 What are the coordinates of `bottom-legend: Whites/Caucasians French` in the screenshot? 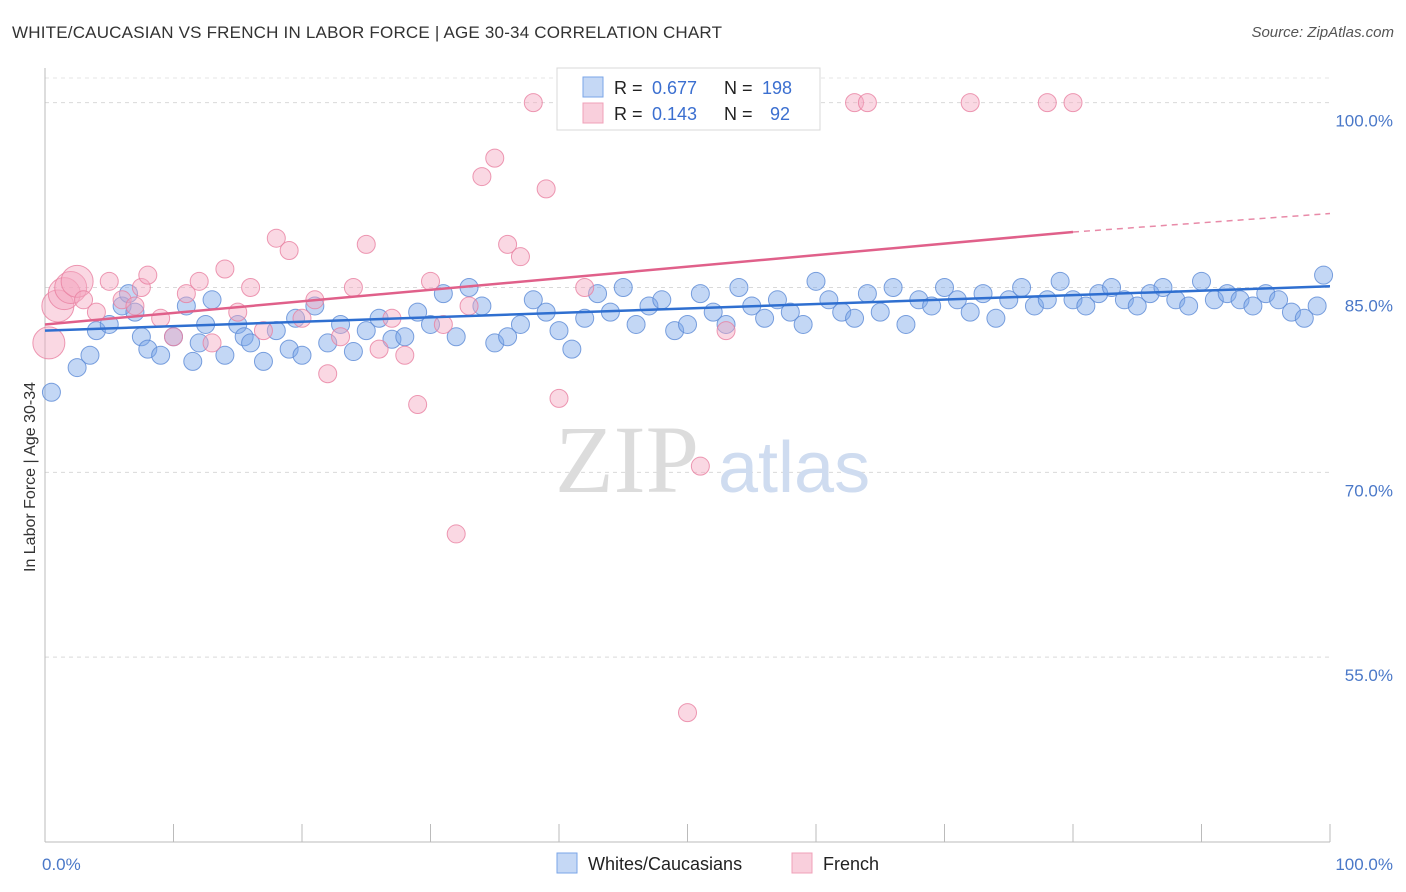 It's located at (717, 863).